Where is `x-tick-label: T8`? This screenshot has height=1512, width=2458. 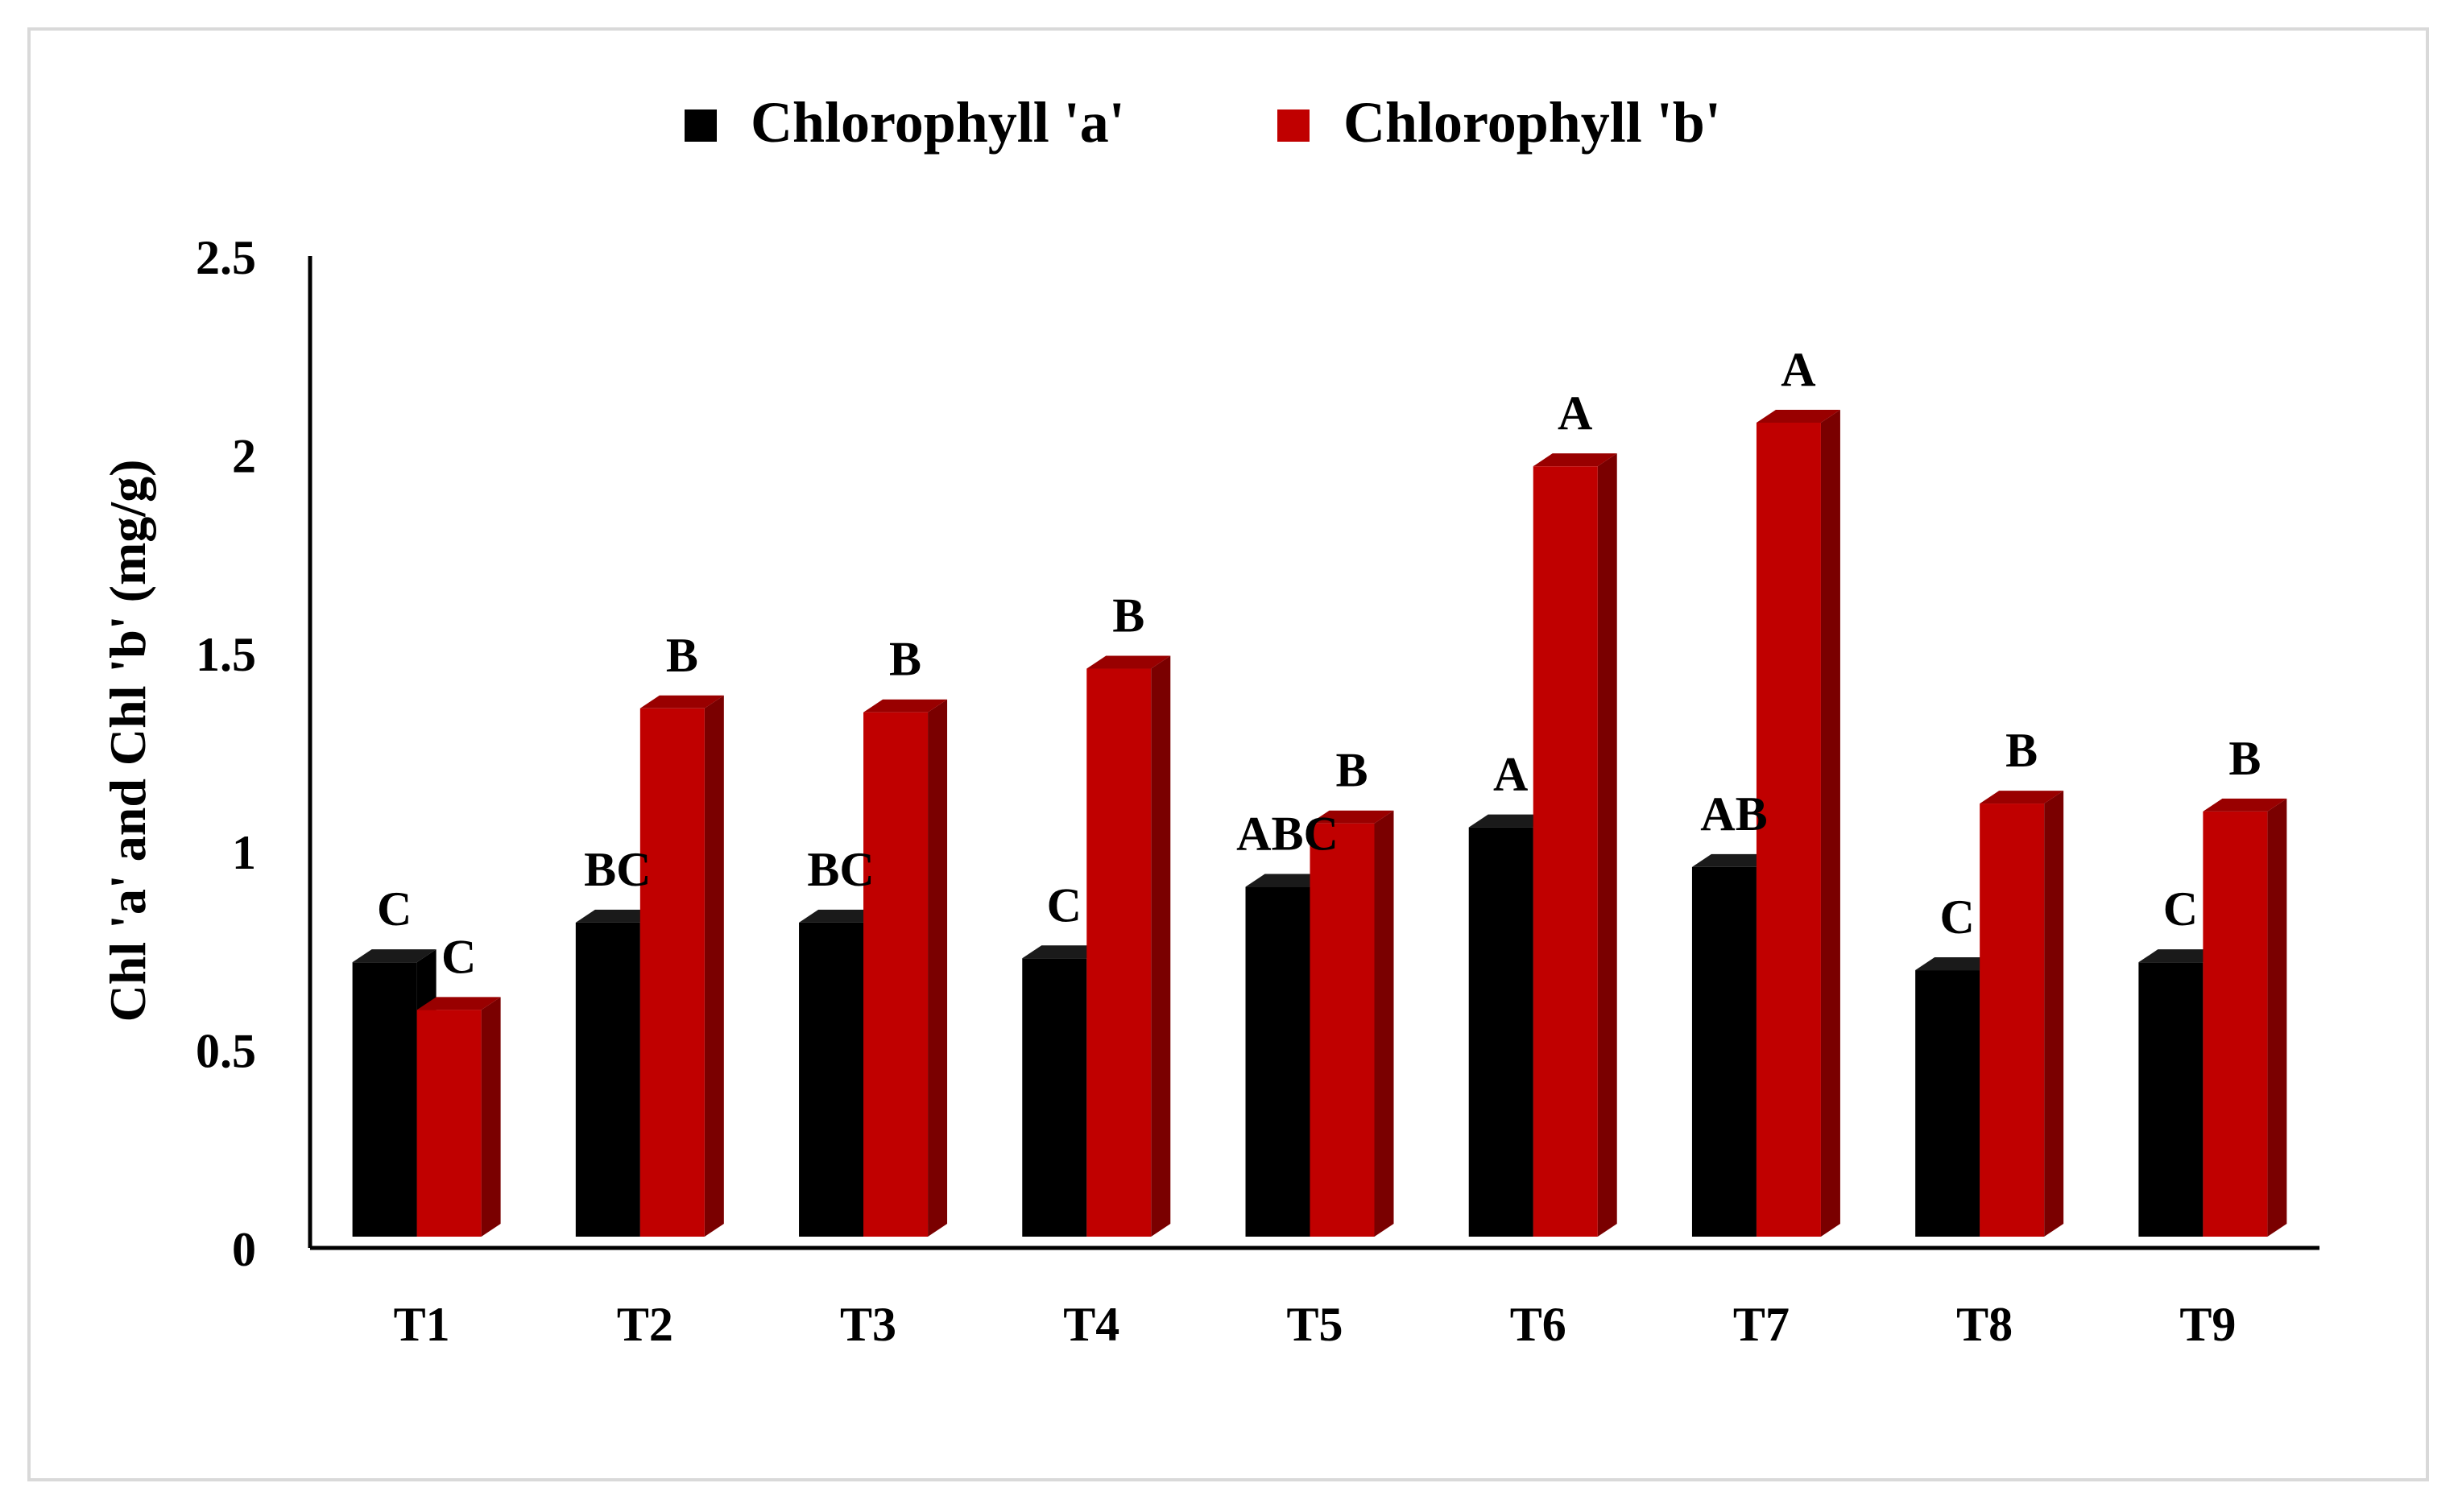 x-tick-label: T8 is located at coordinates (1984, 1324).